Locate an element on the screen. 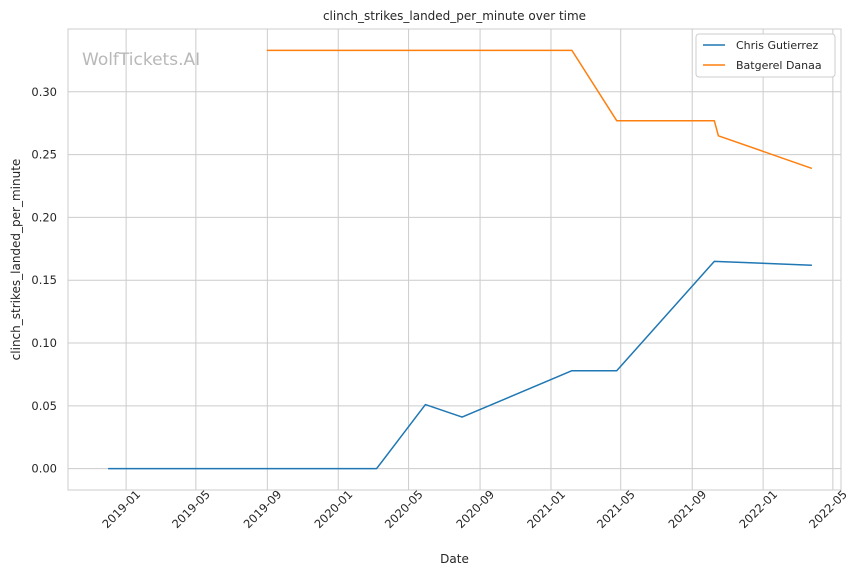  x-tick-label: 2020-09 is located at coordinates (475, 509).